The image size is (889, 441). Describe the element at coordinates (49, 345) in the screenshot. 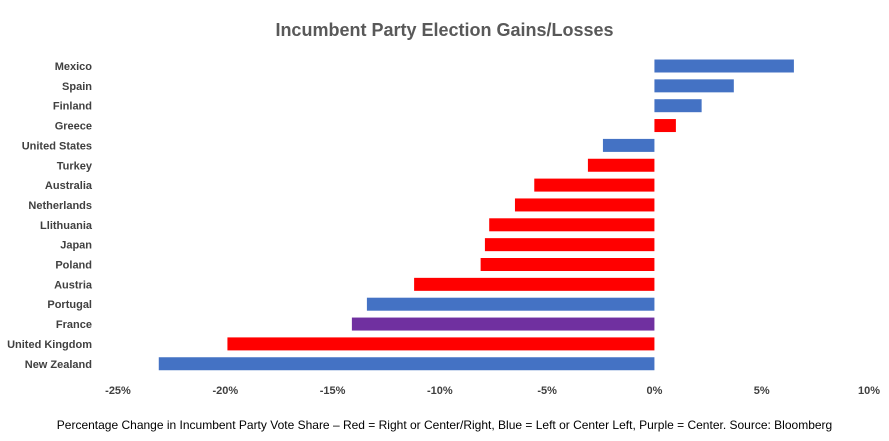

I see `category-label-united-kingdom: United Kingdom` at that location.